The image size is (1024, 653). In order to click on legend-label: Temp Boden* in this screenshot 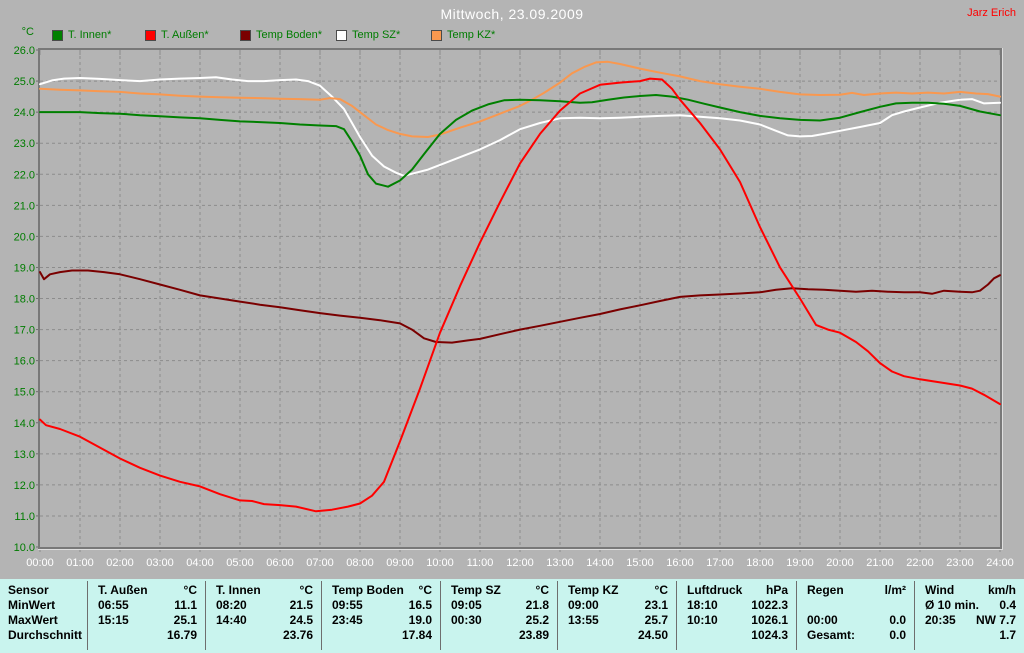, I will do `click(289, 35)`.